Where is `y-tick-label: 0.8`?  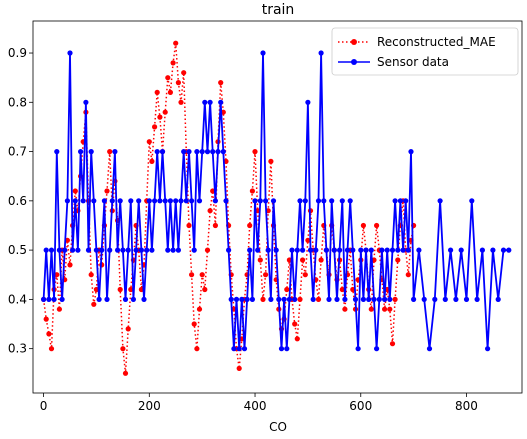
y-tick-label: 0.8 is located at coordinates (17, 102).